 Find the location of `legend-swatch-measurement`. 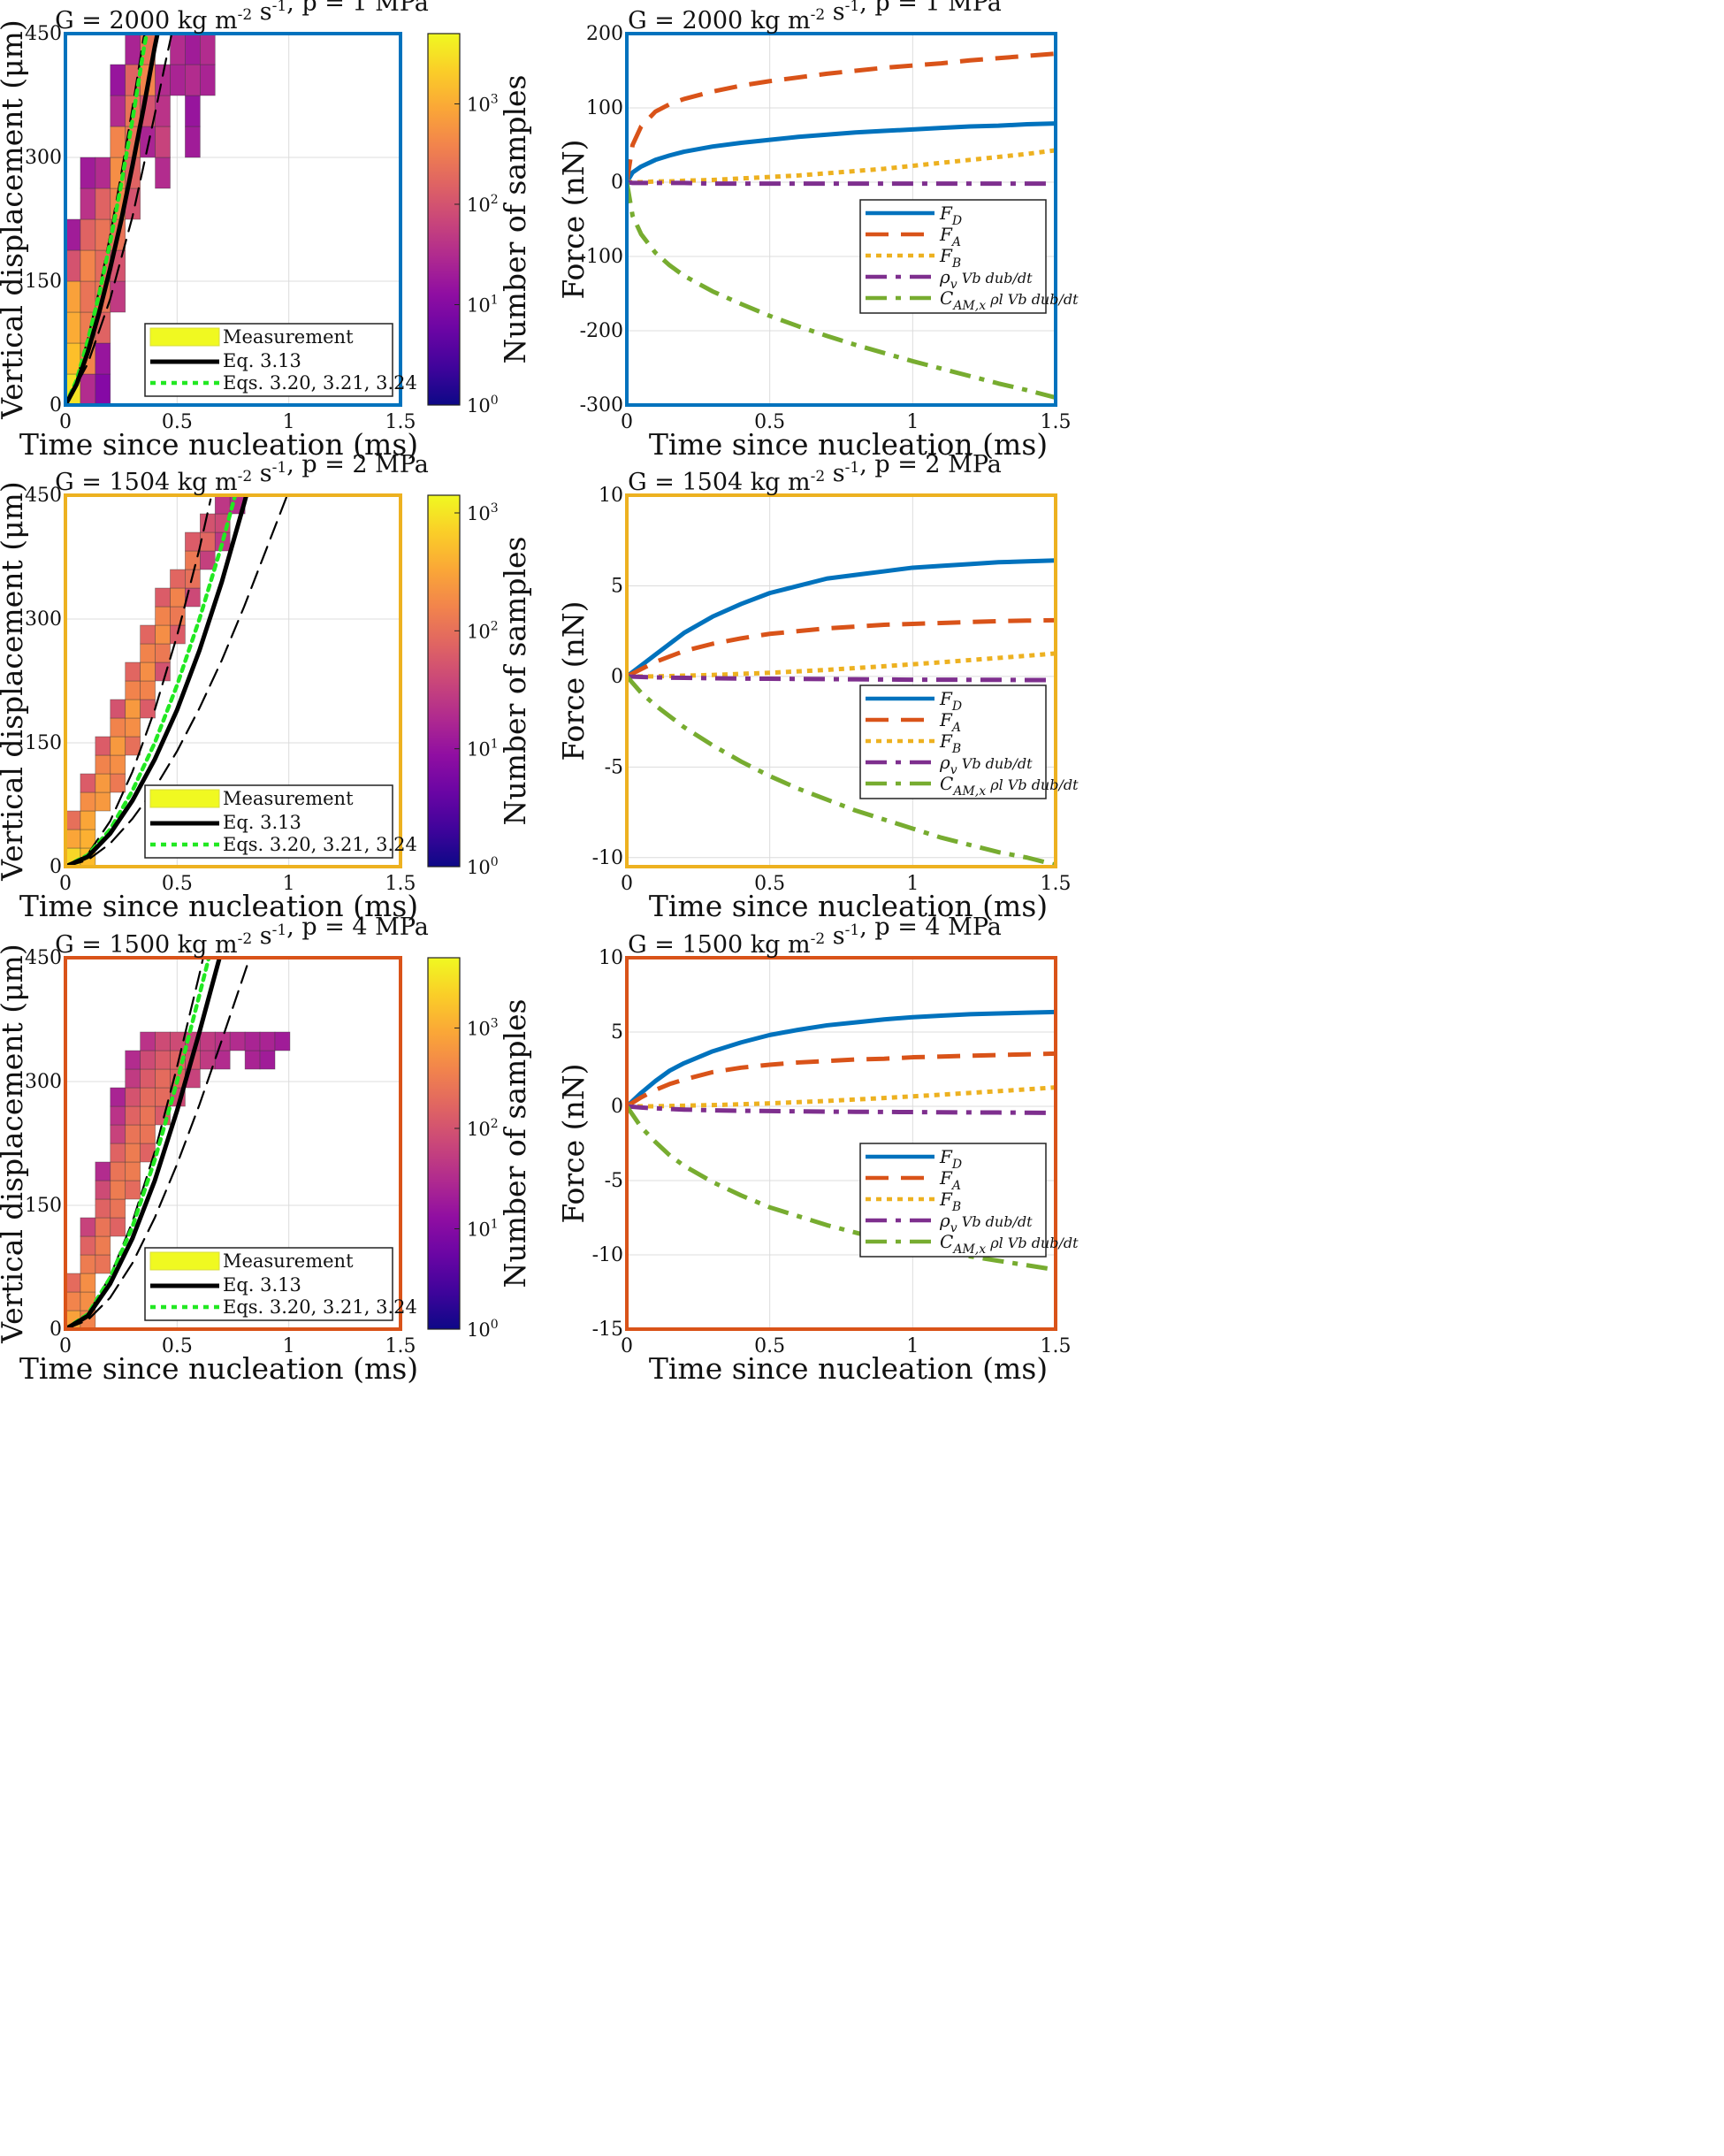

legend-swatch-measurement is located at coordinates (184, 337).